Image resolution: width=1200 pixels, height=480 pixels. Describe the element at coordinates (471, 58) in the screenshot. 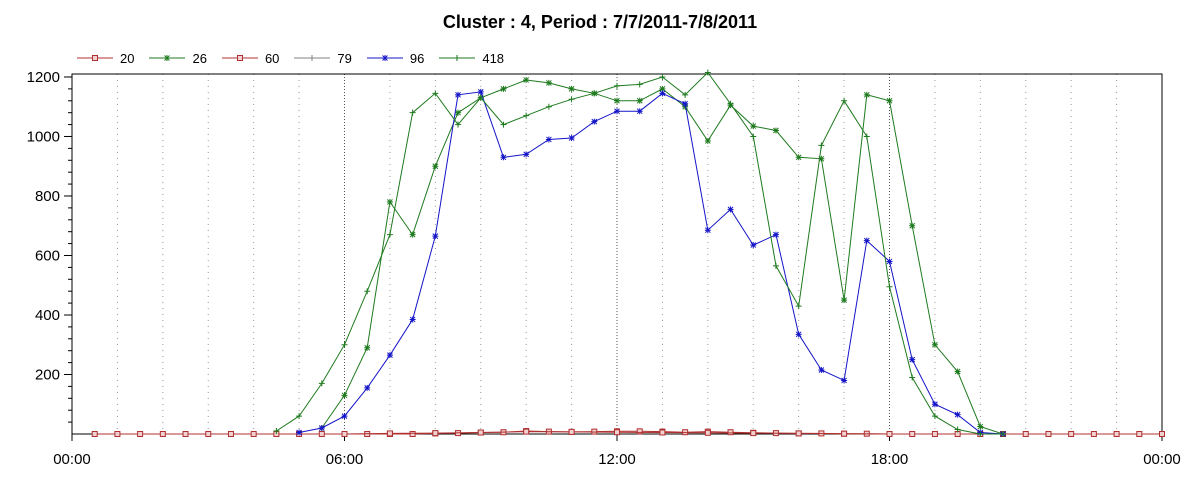

I see `legend-item-418: 418` at that location.